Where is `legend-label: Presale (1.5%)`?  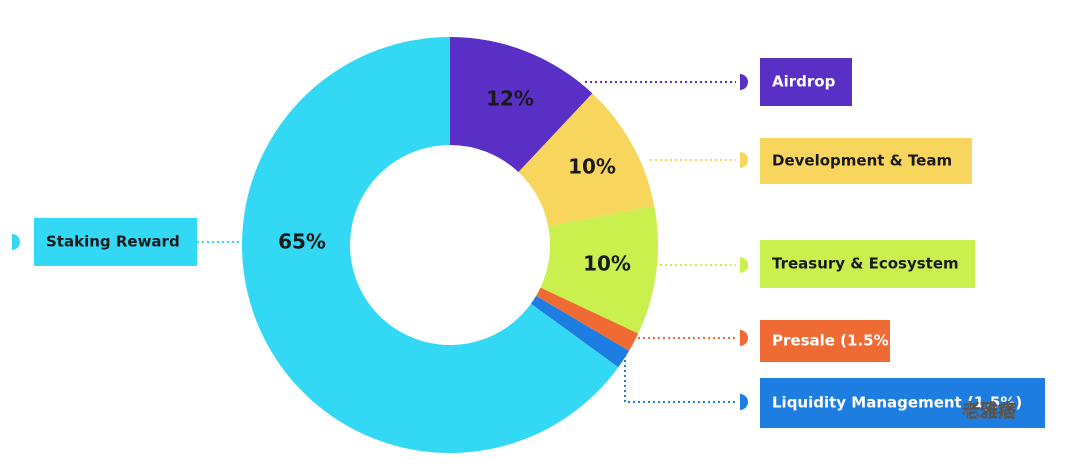 legend-label: Presale (1.5%) is located at coordinates (833, 341).